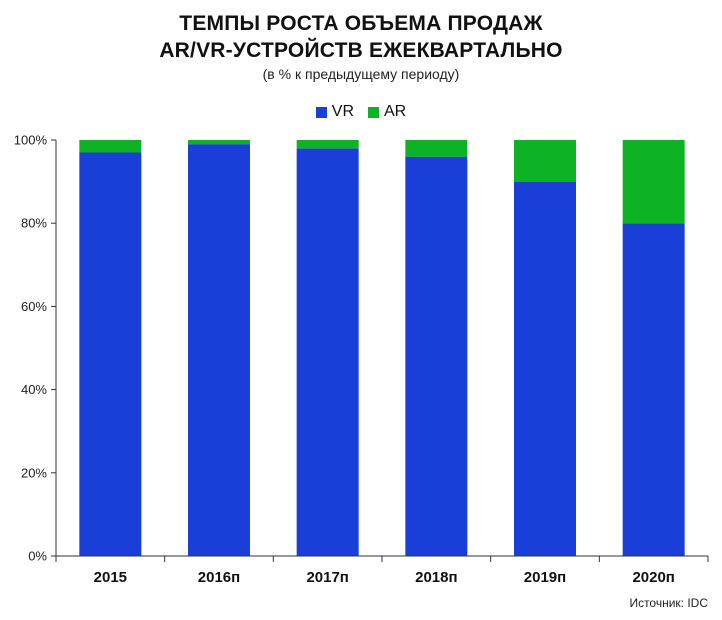 Image resolution: width=722 pixels, height=620 pixels. I want to click on legend-label-ar: AR, so click(395, 111).